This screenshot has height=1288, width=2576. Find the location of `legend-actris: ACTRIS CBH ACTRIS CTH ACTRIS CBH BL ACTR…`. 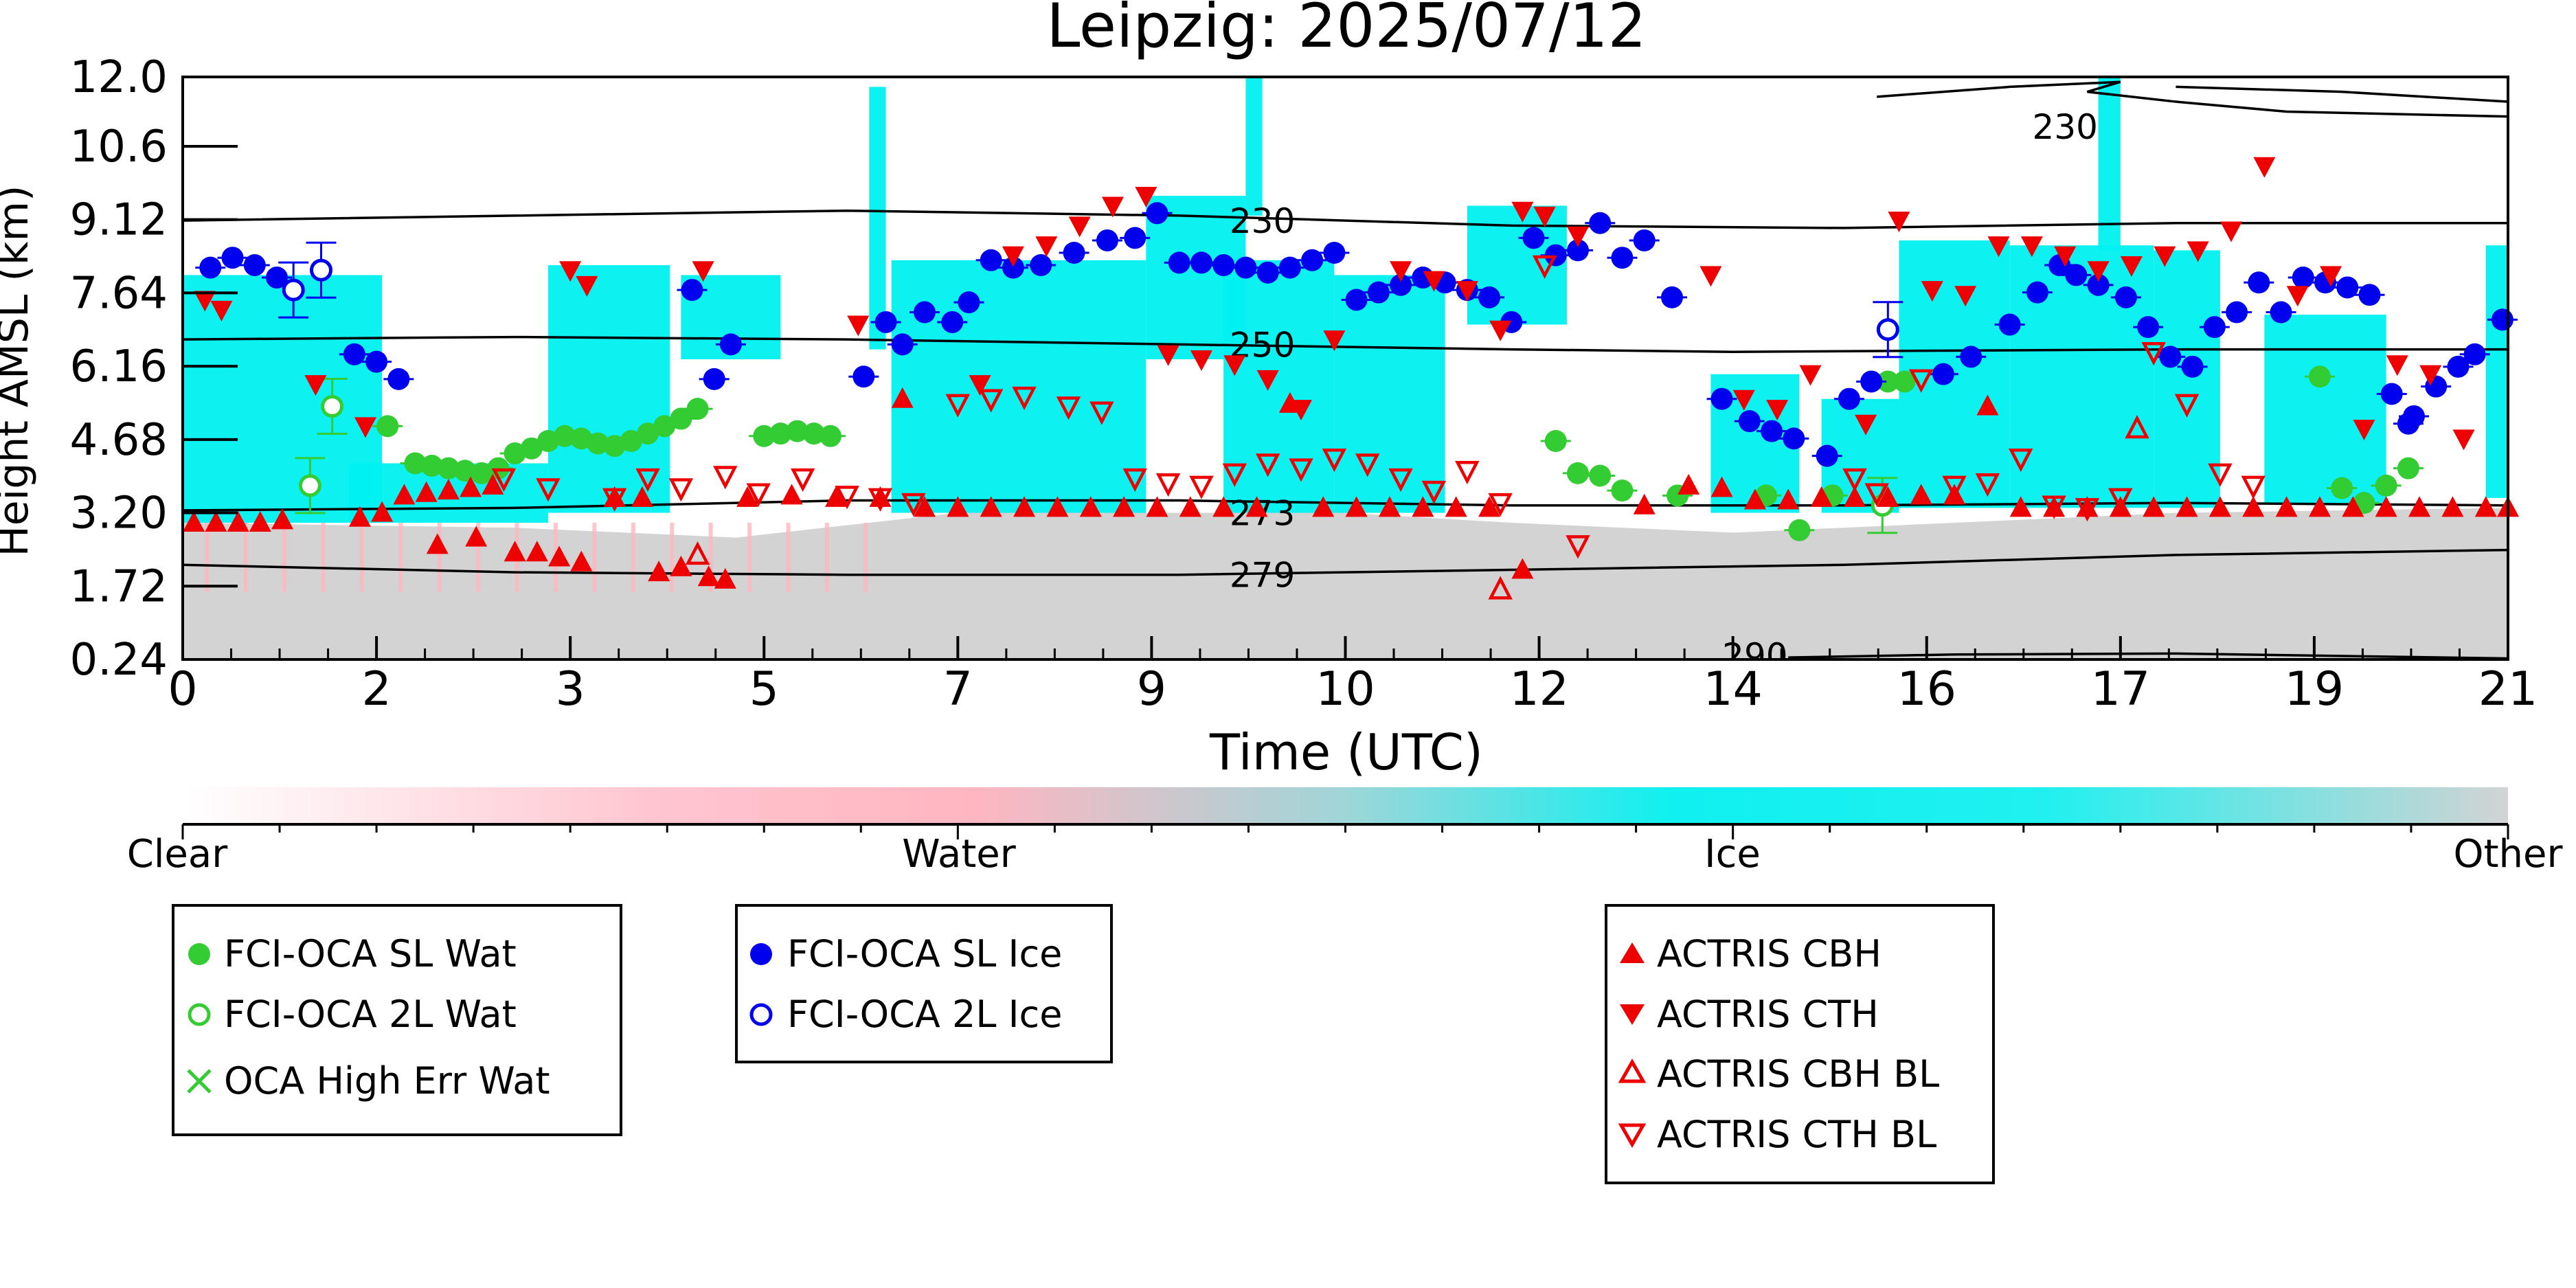

legend-actris: ACTRIS CBH ACTRIS CTH ACTRIS CBH BL ACTR… is located at coordinates (1800, 1044).